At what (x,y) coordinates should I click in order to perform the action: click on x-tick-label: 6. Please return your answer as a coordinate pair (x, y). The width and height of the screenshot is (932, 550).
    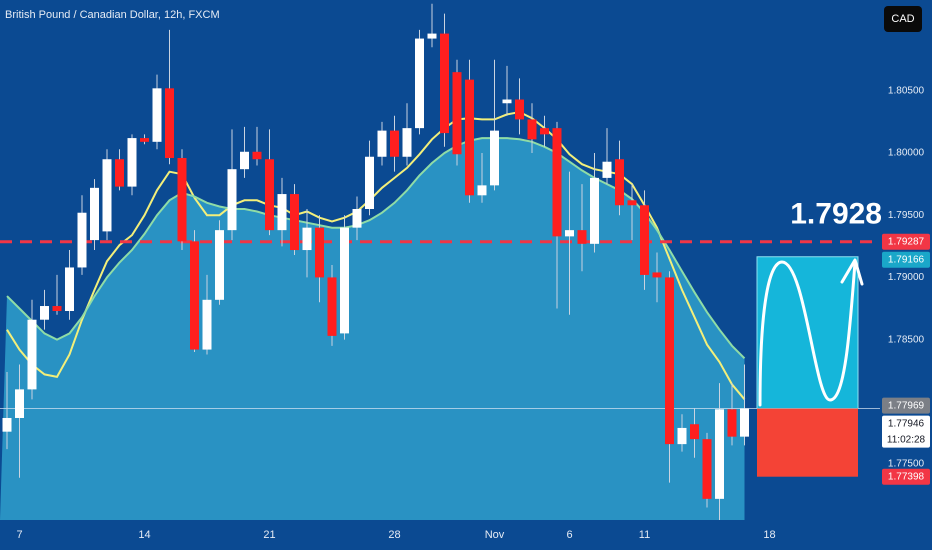
    Looking at the image, I should click on (569, 535).